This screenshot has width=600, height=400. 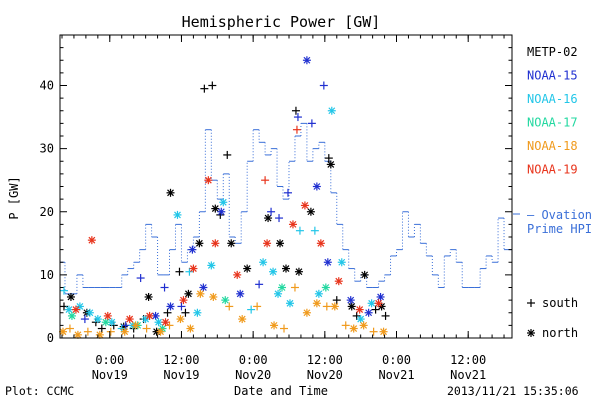 I want to click on legend-symbol-south, so click(x=531, y=303).